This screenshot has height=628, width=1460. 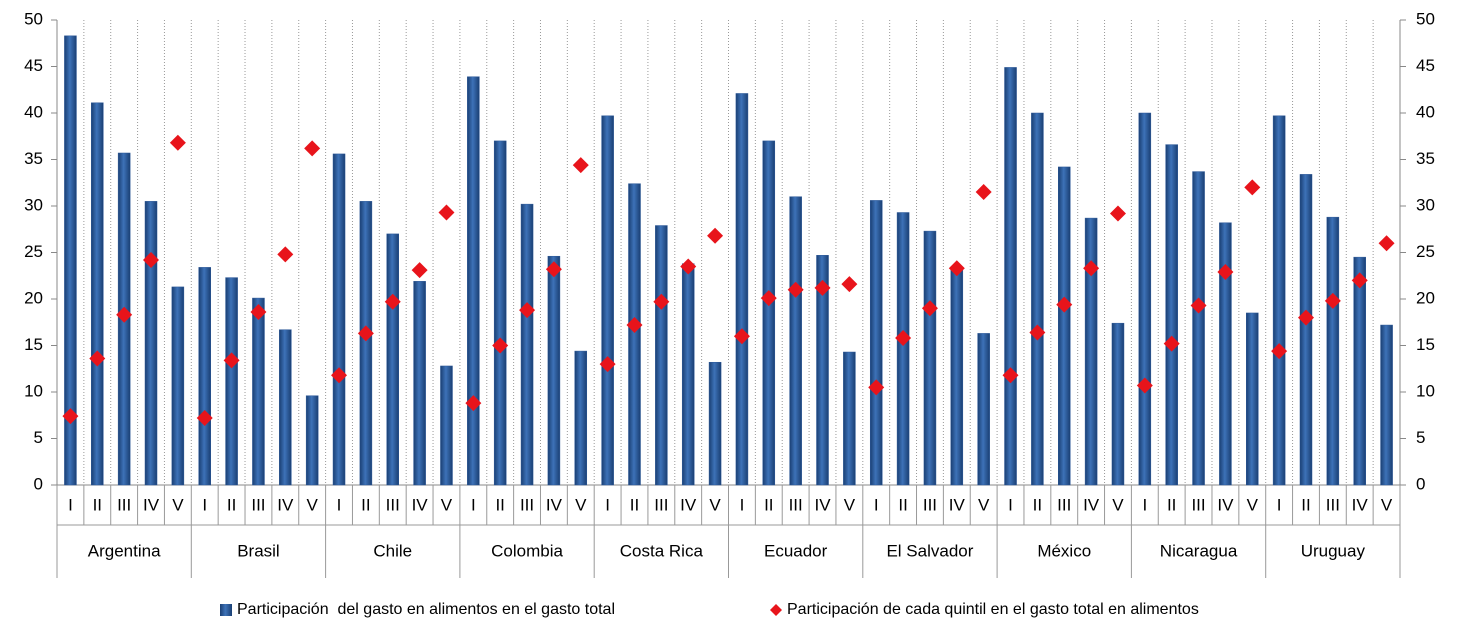 What do you see at coordinates (38, 483) in the screenshot?
I see `y-tick-label: 0` at bounding box center [38, 483].